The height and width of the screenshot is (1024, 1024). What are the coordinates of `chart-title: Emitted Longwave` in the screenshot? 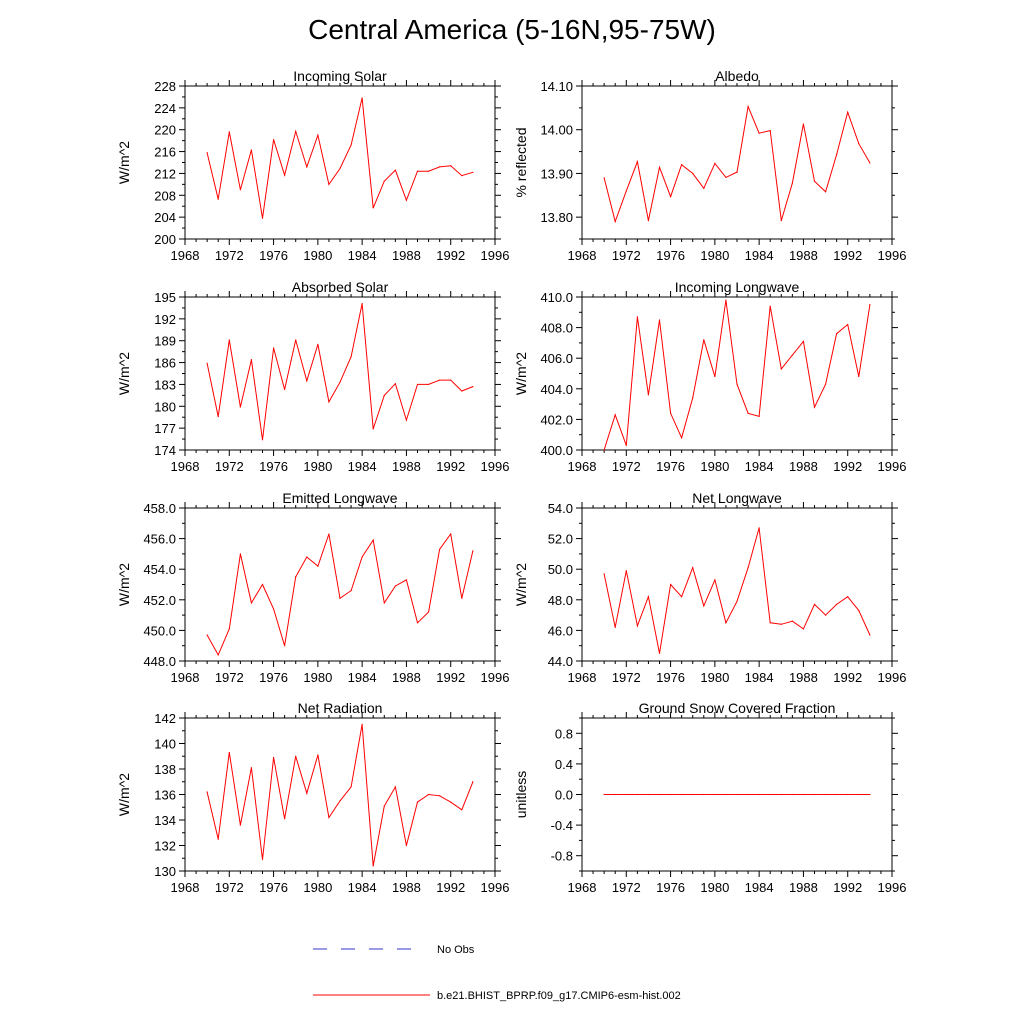 It's located at (339, 498).